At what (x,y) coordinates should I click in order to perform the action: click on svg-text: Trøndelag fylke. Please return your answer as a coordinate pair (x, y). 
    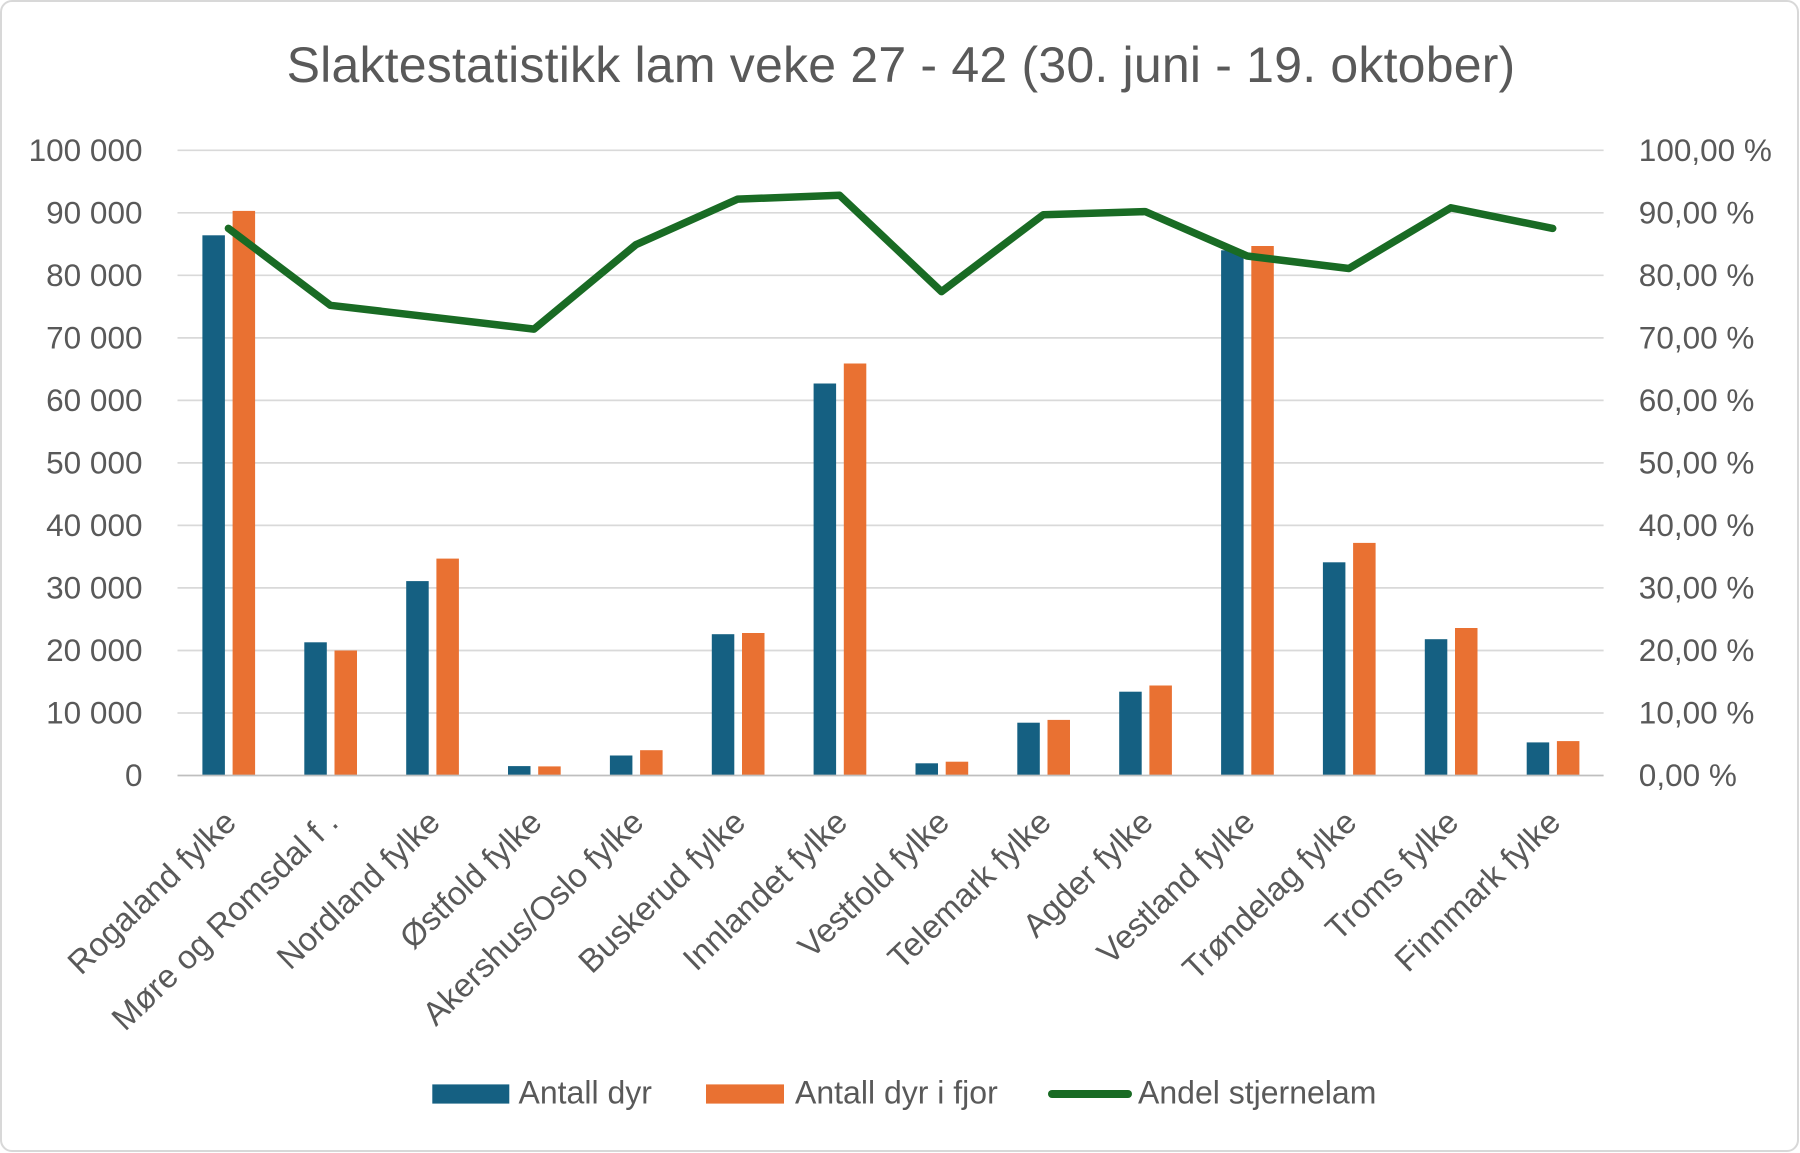
    Looking at the image, I should click on (1269, 895).